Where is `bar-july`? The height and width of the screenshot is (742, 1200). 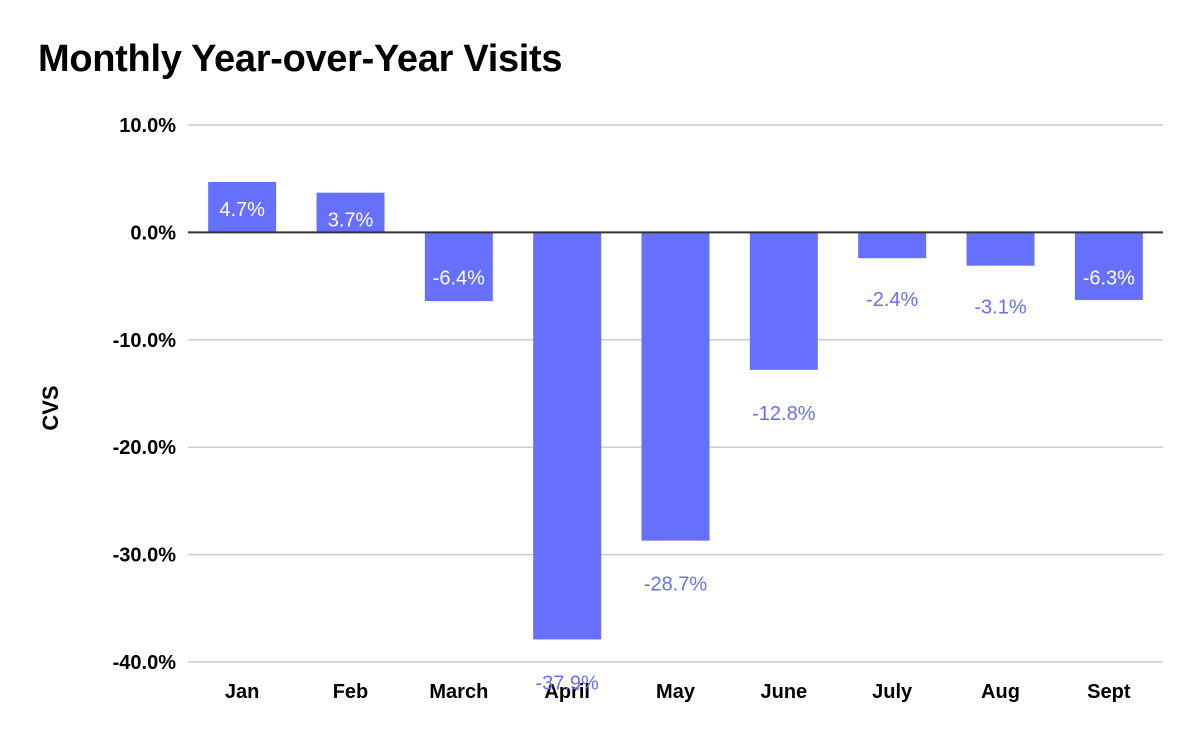 bar-july is located at coordinates (892, 245).